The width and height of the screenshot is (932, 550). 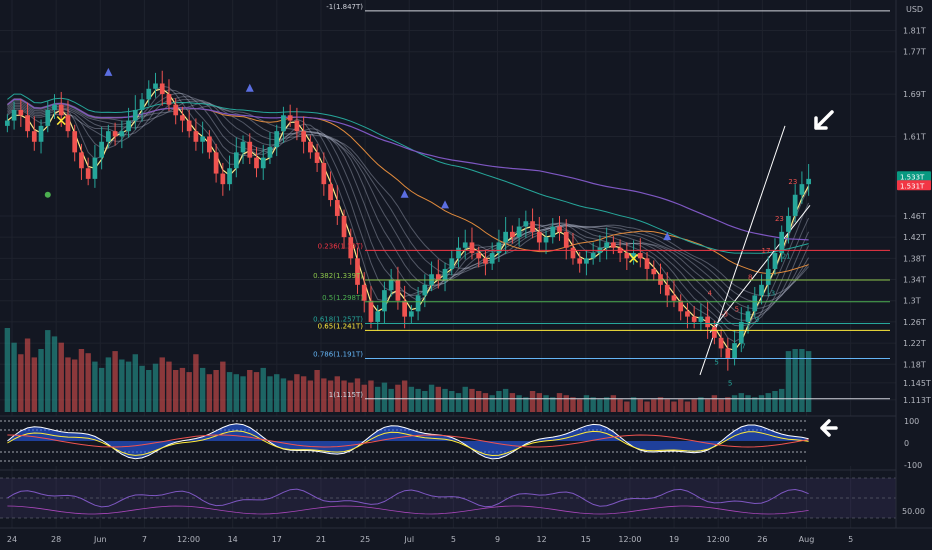 What do you see at coordinates (342, 298) in the screenshot?
I see `fib-level-label: 0.5(1.298T)` at bounding box center [342, 298].